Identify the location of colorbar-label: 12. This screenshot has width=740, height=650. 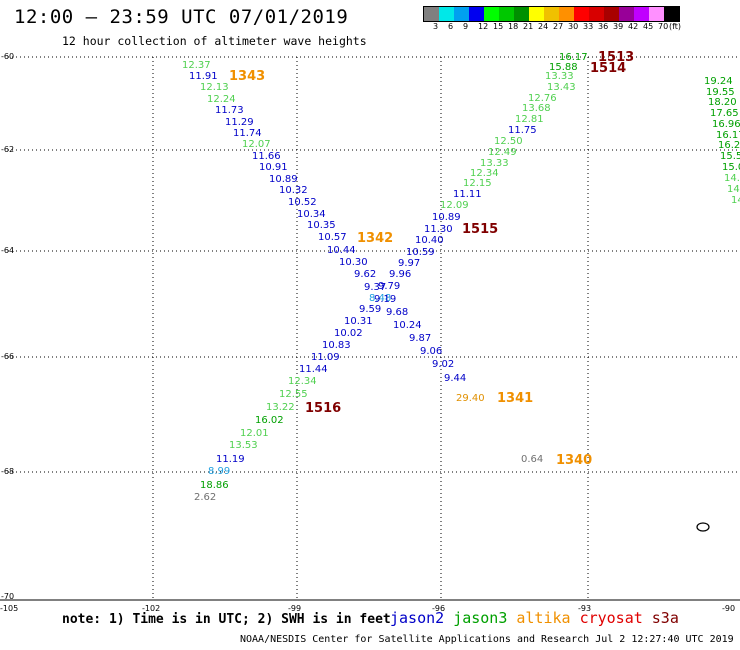
(483, 26).